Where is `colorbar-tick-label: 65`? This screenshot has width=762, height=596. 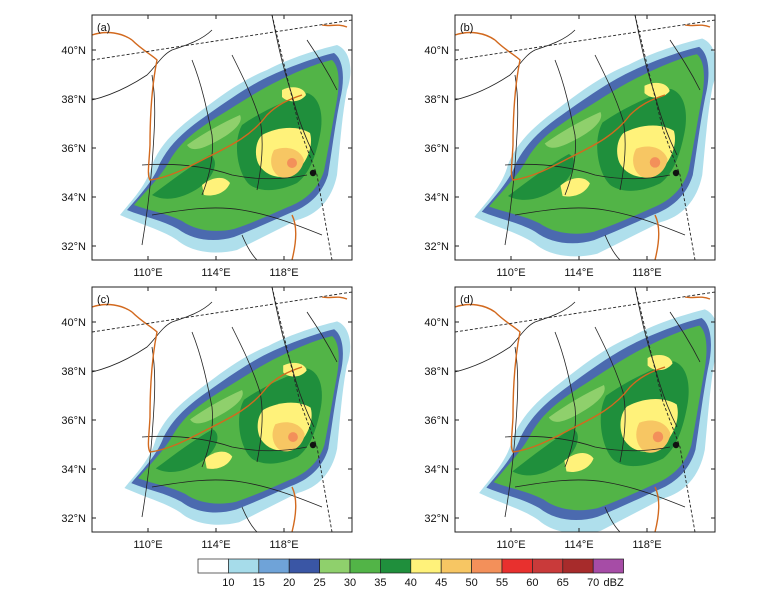
colorbar-tick-label: 65 is located at coordinates (563, 583).